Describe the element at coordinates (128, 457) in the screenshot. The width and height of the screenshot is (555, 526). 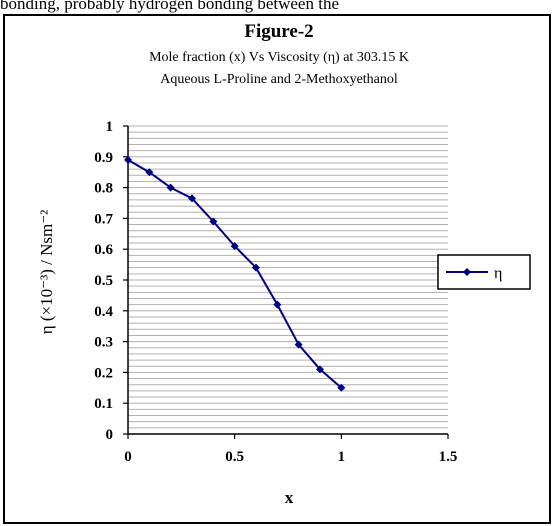
I see `x-tick-label: 0` at that location.